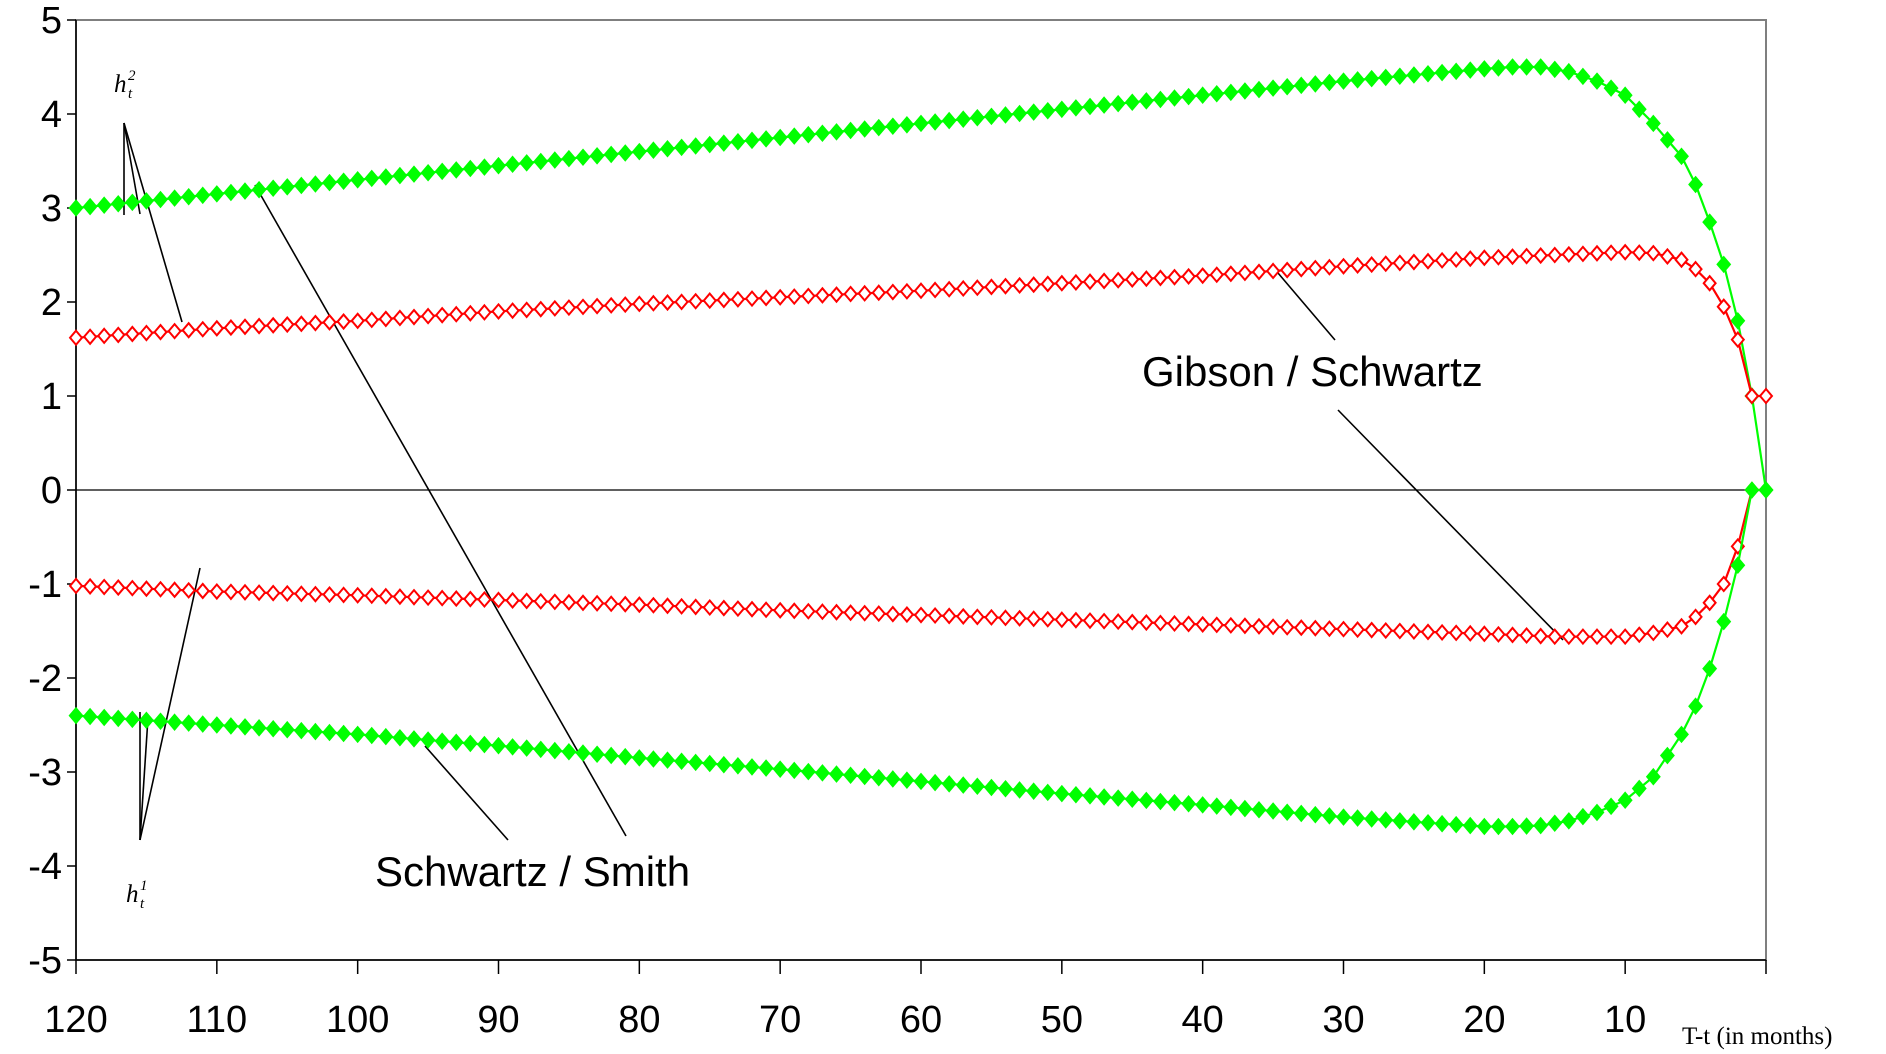 The width and height of the screenshot is (1886, 1054). Describe the element at coordinates (51, 491) in the screenshot. I see `y-tick-label: 0` at that location.